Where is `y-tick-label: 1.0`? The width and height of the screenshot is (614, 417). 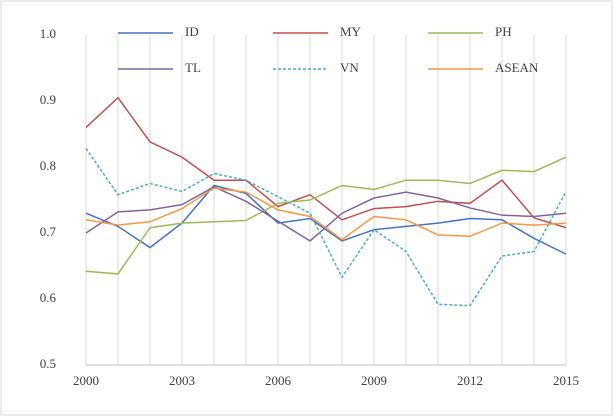 y-tick-label: 1.0 is located at coordinates (48, 33).